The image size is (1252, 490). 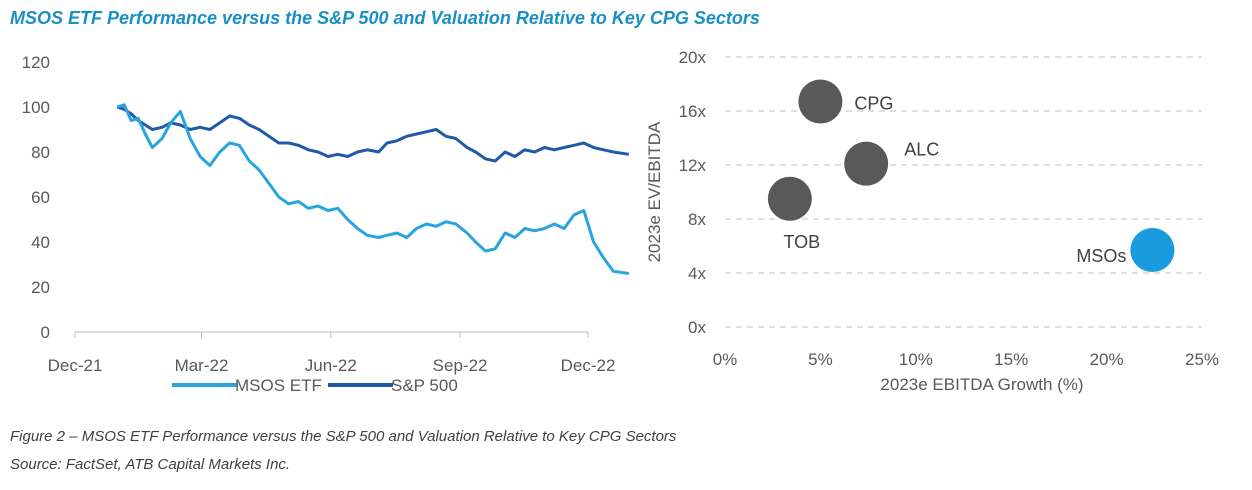 I want to click on x-tick-label: Dec-21, so click(x=75, y=365).